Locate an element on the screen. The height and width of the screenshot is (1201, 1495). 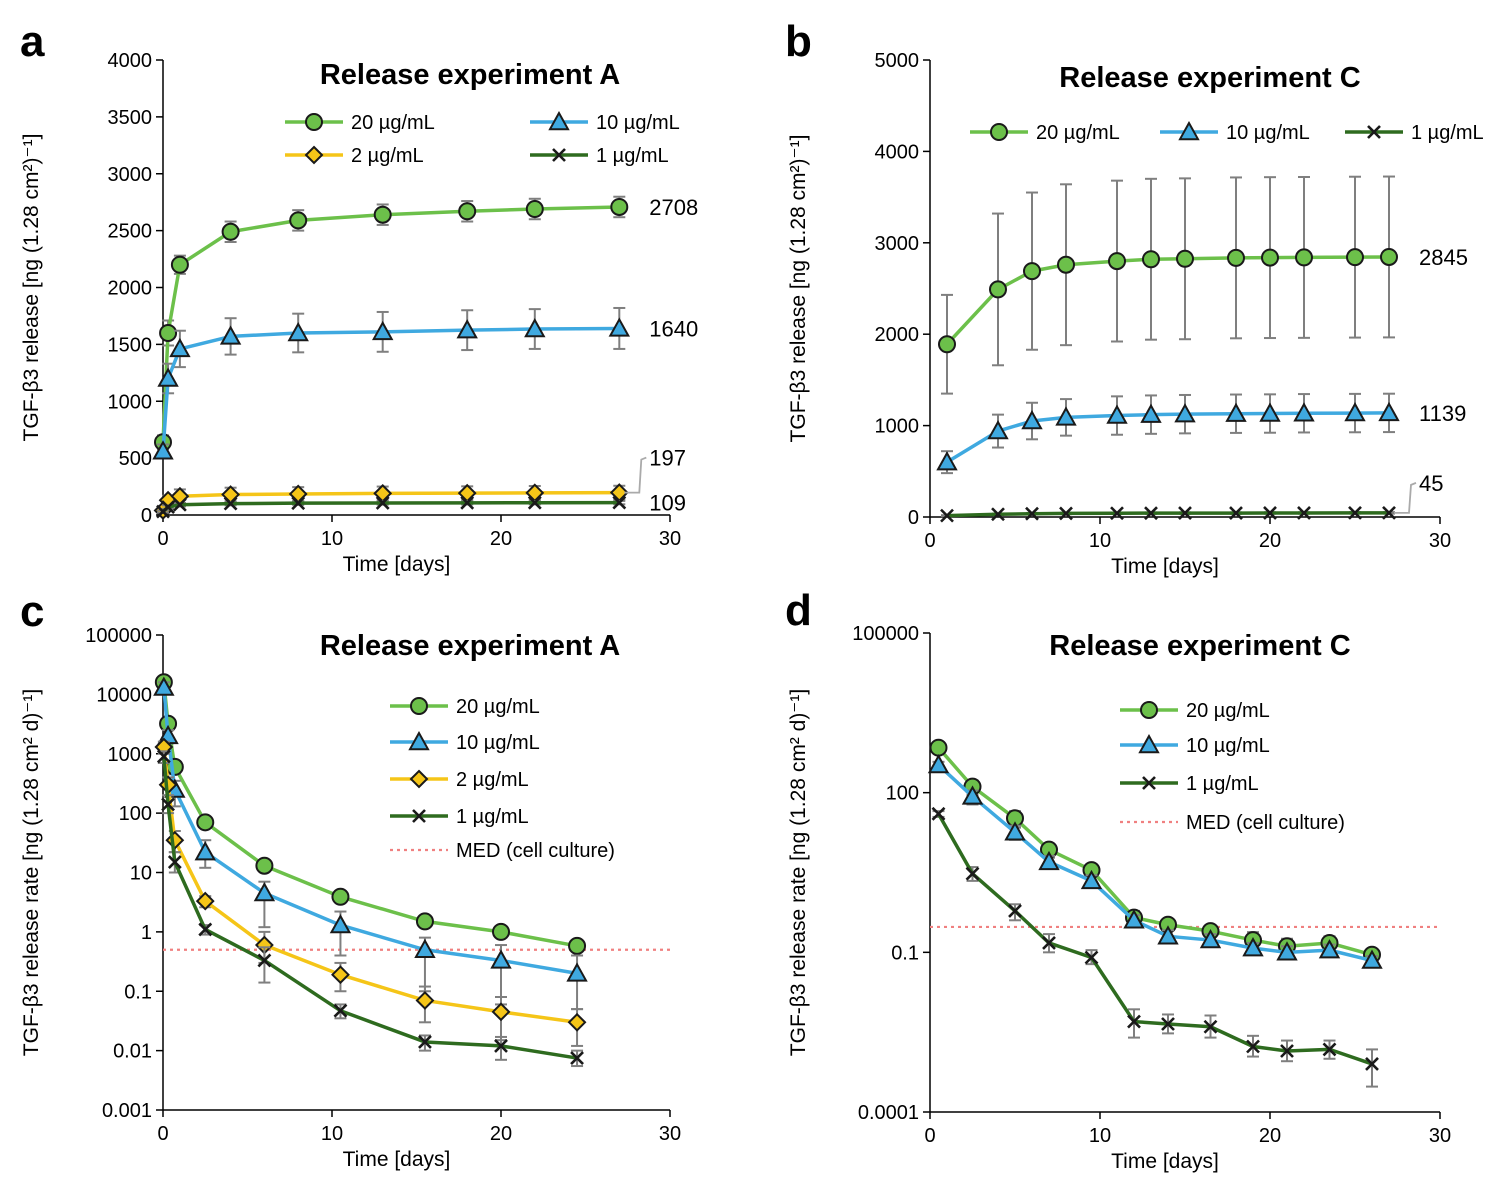
panel-letter: a is located at coordinates (32, 41).